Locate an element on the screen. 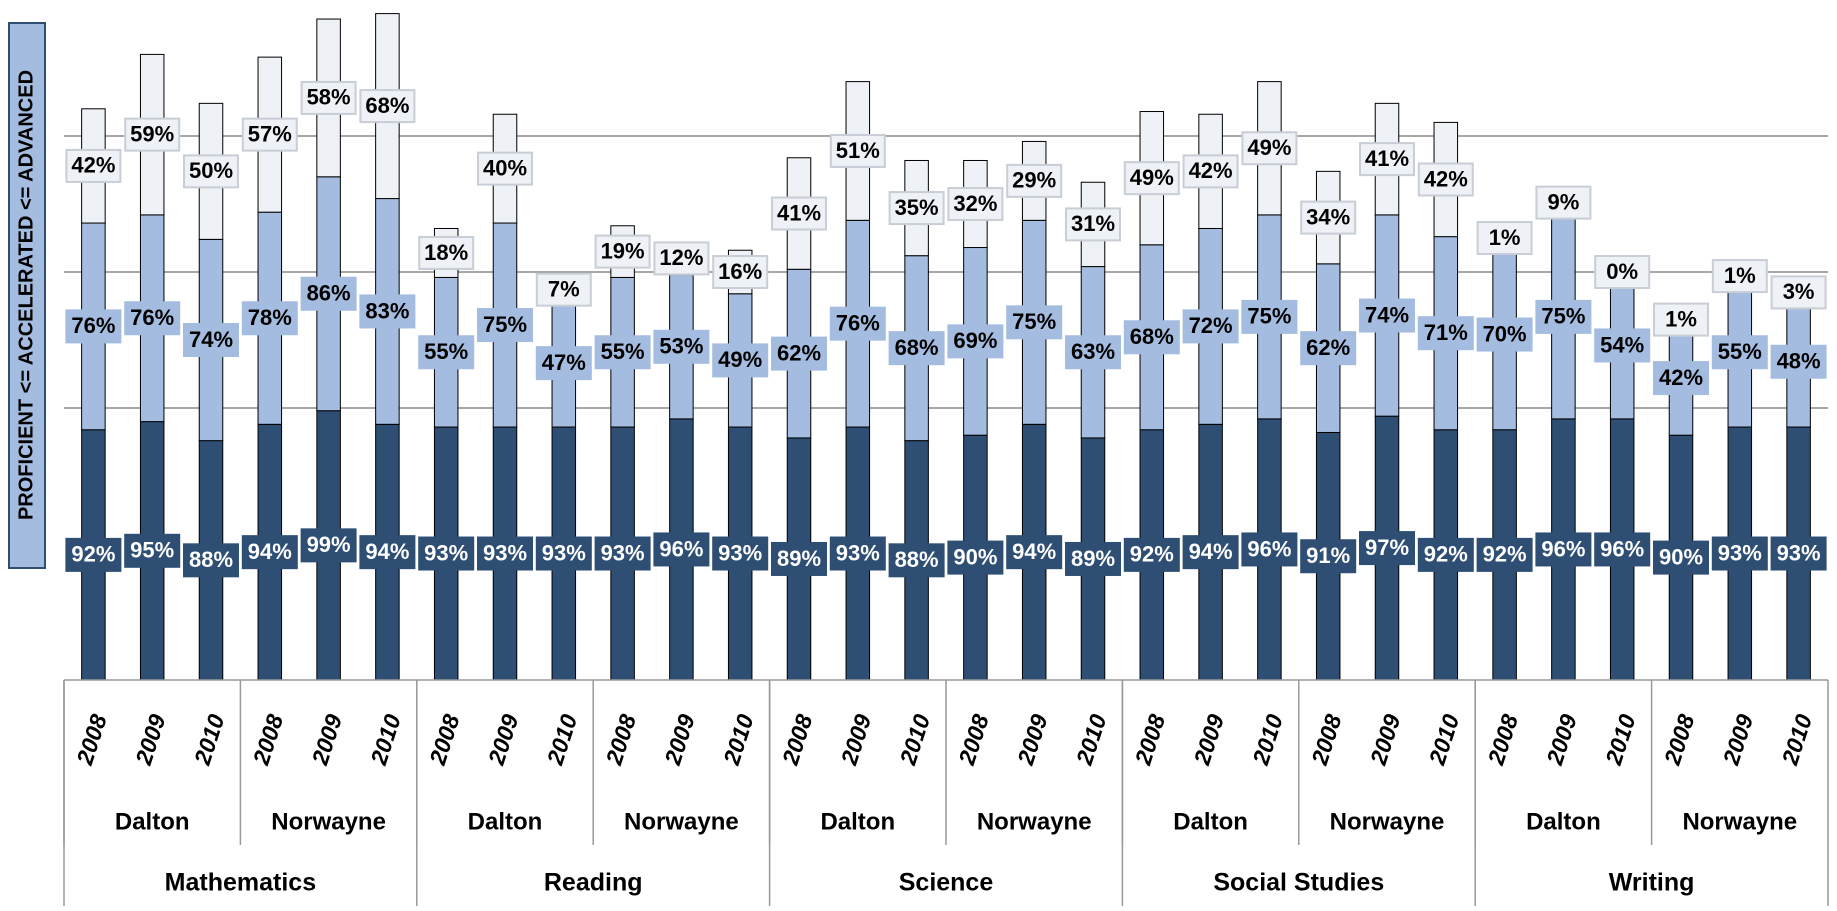 The width and height of the screenshot is (1837, 911). x-tick-label: 2010 is located at coordinates (738, 740).